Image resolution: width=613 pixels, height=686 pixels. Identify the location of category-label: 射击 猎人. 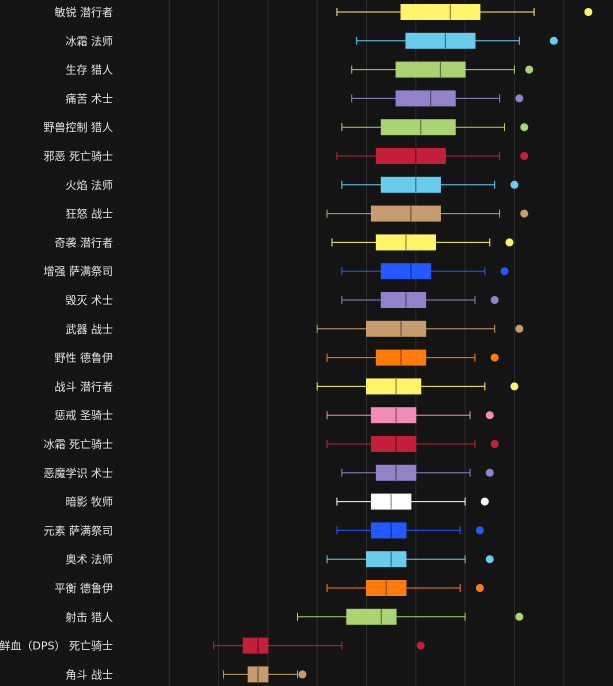
(90, 617).